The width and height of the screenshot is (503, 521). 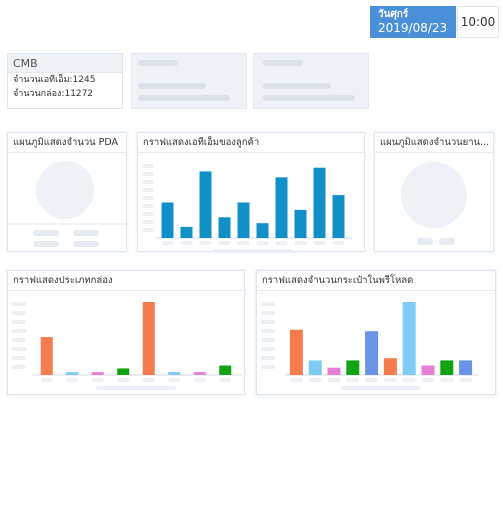 I want to click on atm-chart-card: กราฟแสดงเอทีเอ็มของลูกค้า, so click(x=251, y=192).